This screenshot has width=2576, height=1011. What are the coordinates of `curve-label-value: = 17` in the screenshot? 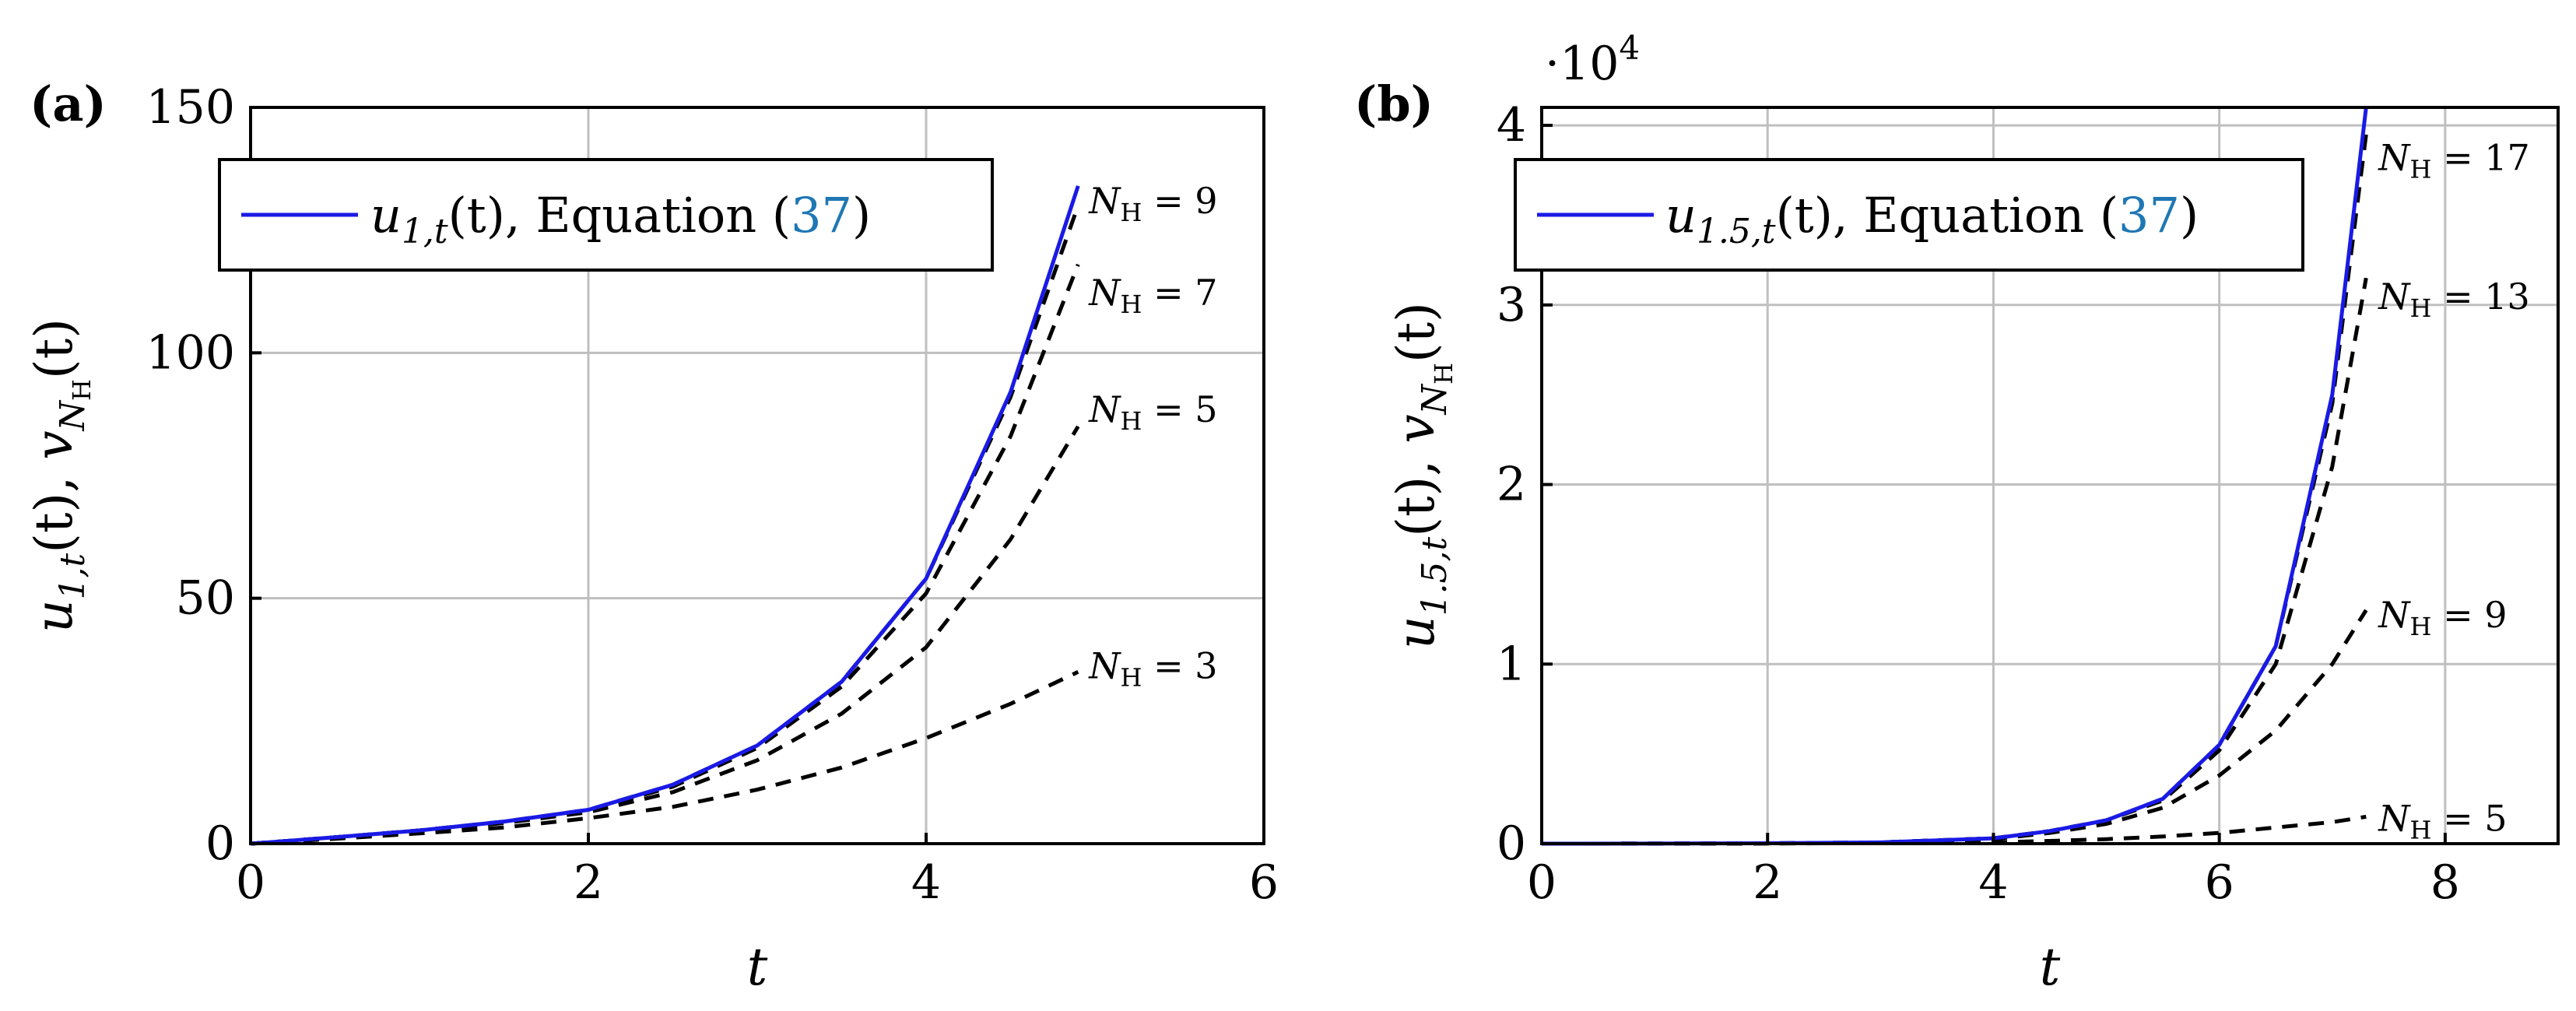 It's located at (2480, 158).